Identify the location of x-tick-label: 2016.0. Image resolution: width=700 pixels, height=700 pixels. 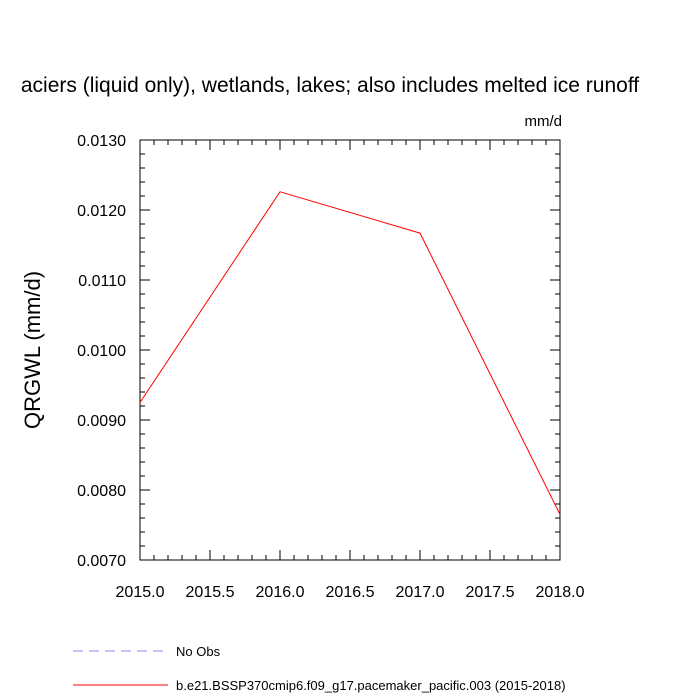
(280, 592).